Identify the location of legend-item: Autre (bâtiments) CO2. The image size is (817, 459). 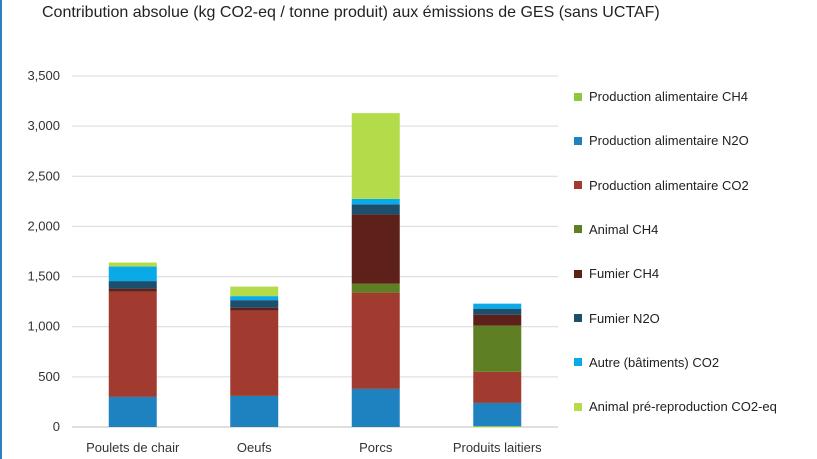
(646, 362).